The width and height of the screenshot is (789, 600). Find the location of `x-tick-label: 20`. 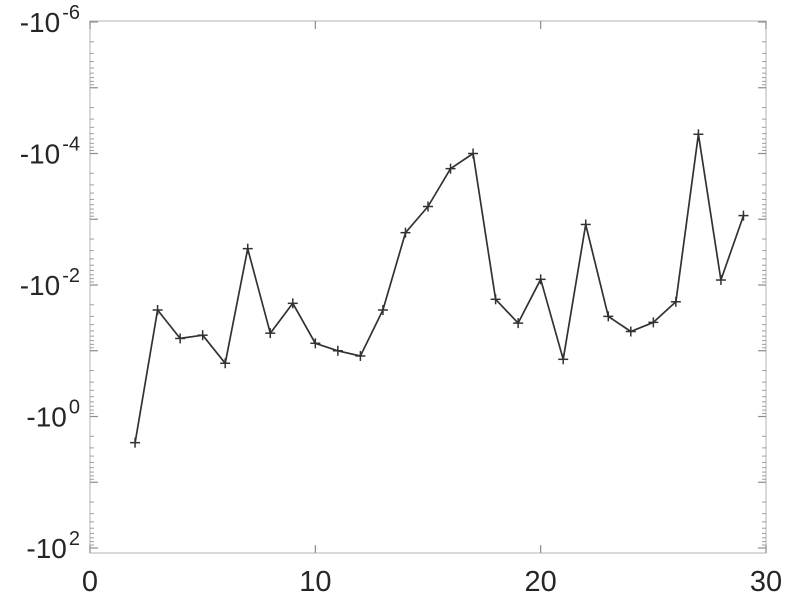

x-tick-label: 20 is located at coordinates (541, 582).